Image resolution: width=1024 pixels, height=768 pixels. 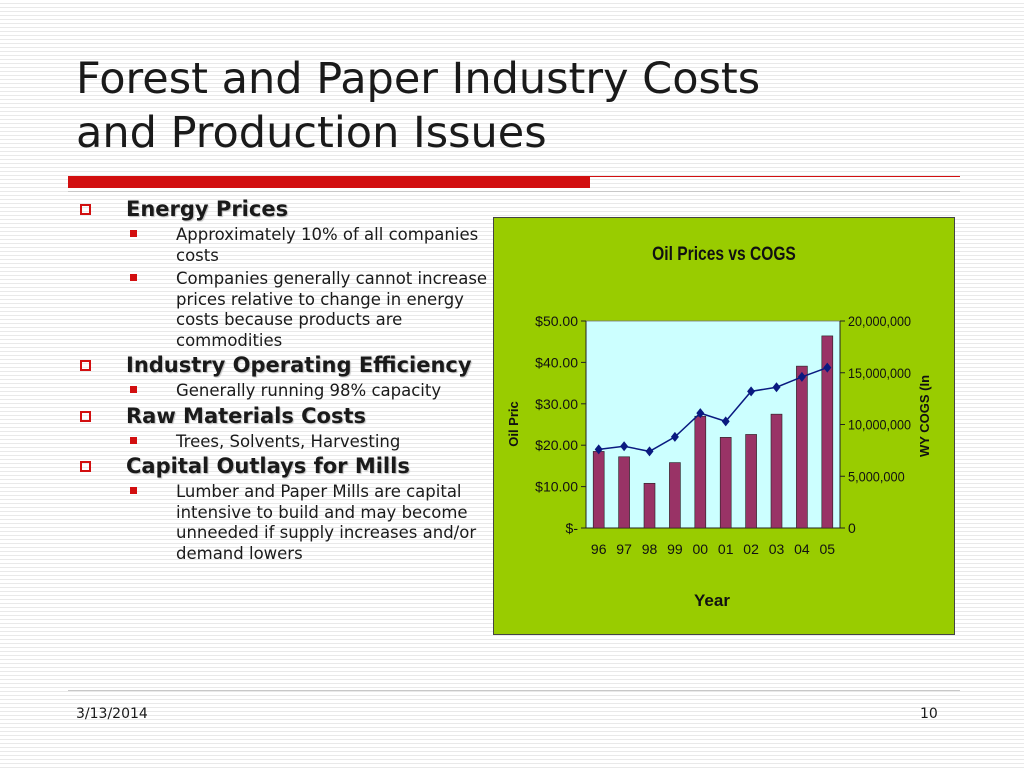 I want to click on bullet-heading: Industry Operating Efficiency, so click(x=299, y=365).